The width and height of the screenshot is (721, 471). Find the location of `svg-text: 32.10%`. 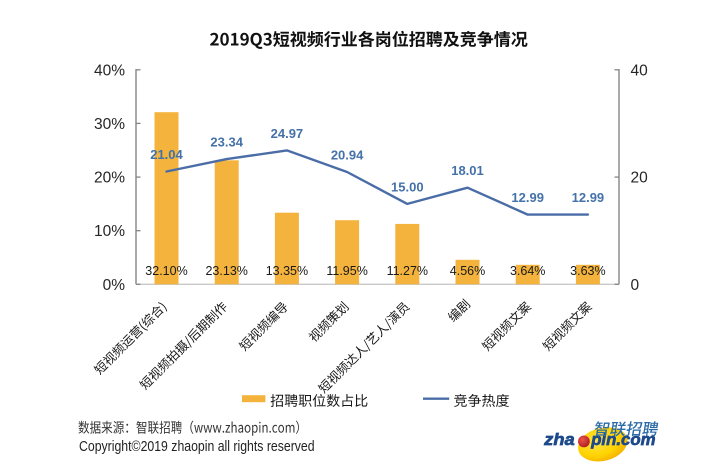

svg-text: 32.10% is located at coordinates (166, 271).